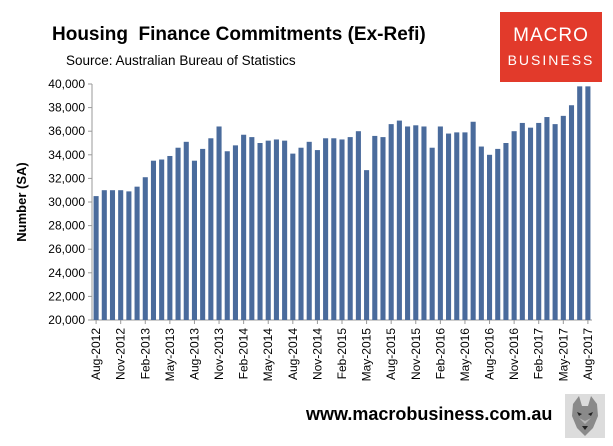 The height and width of the screenshot is (446, 613). Describe the element at coordinates (66, 273) in the screenshot. I see `y-tick-label: 24,000` at that location.